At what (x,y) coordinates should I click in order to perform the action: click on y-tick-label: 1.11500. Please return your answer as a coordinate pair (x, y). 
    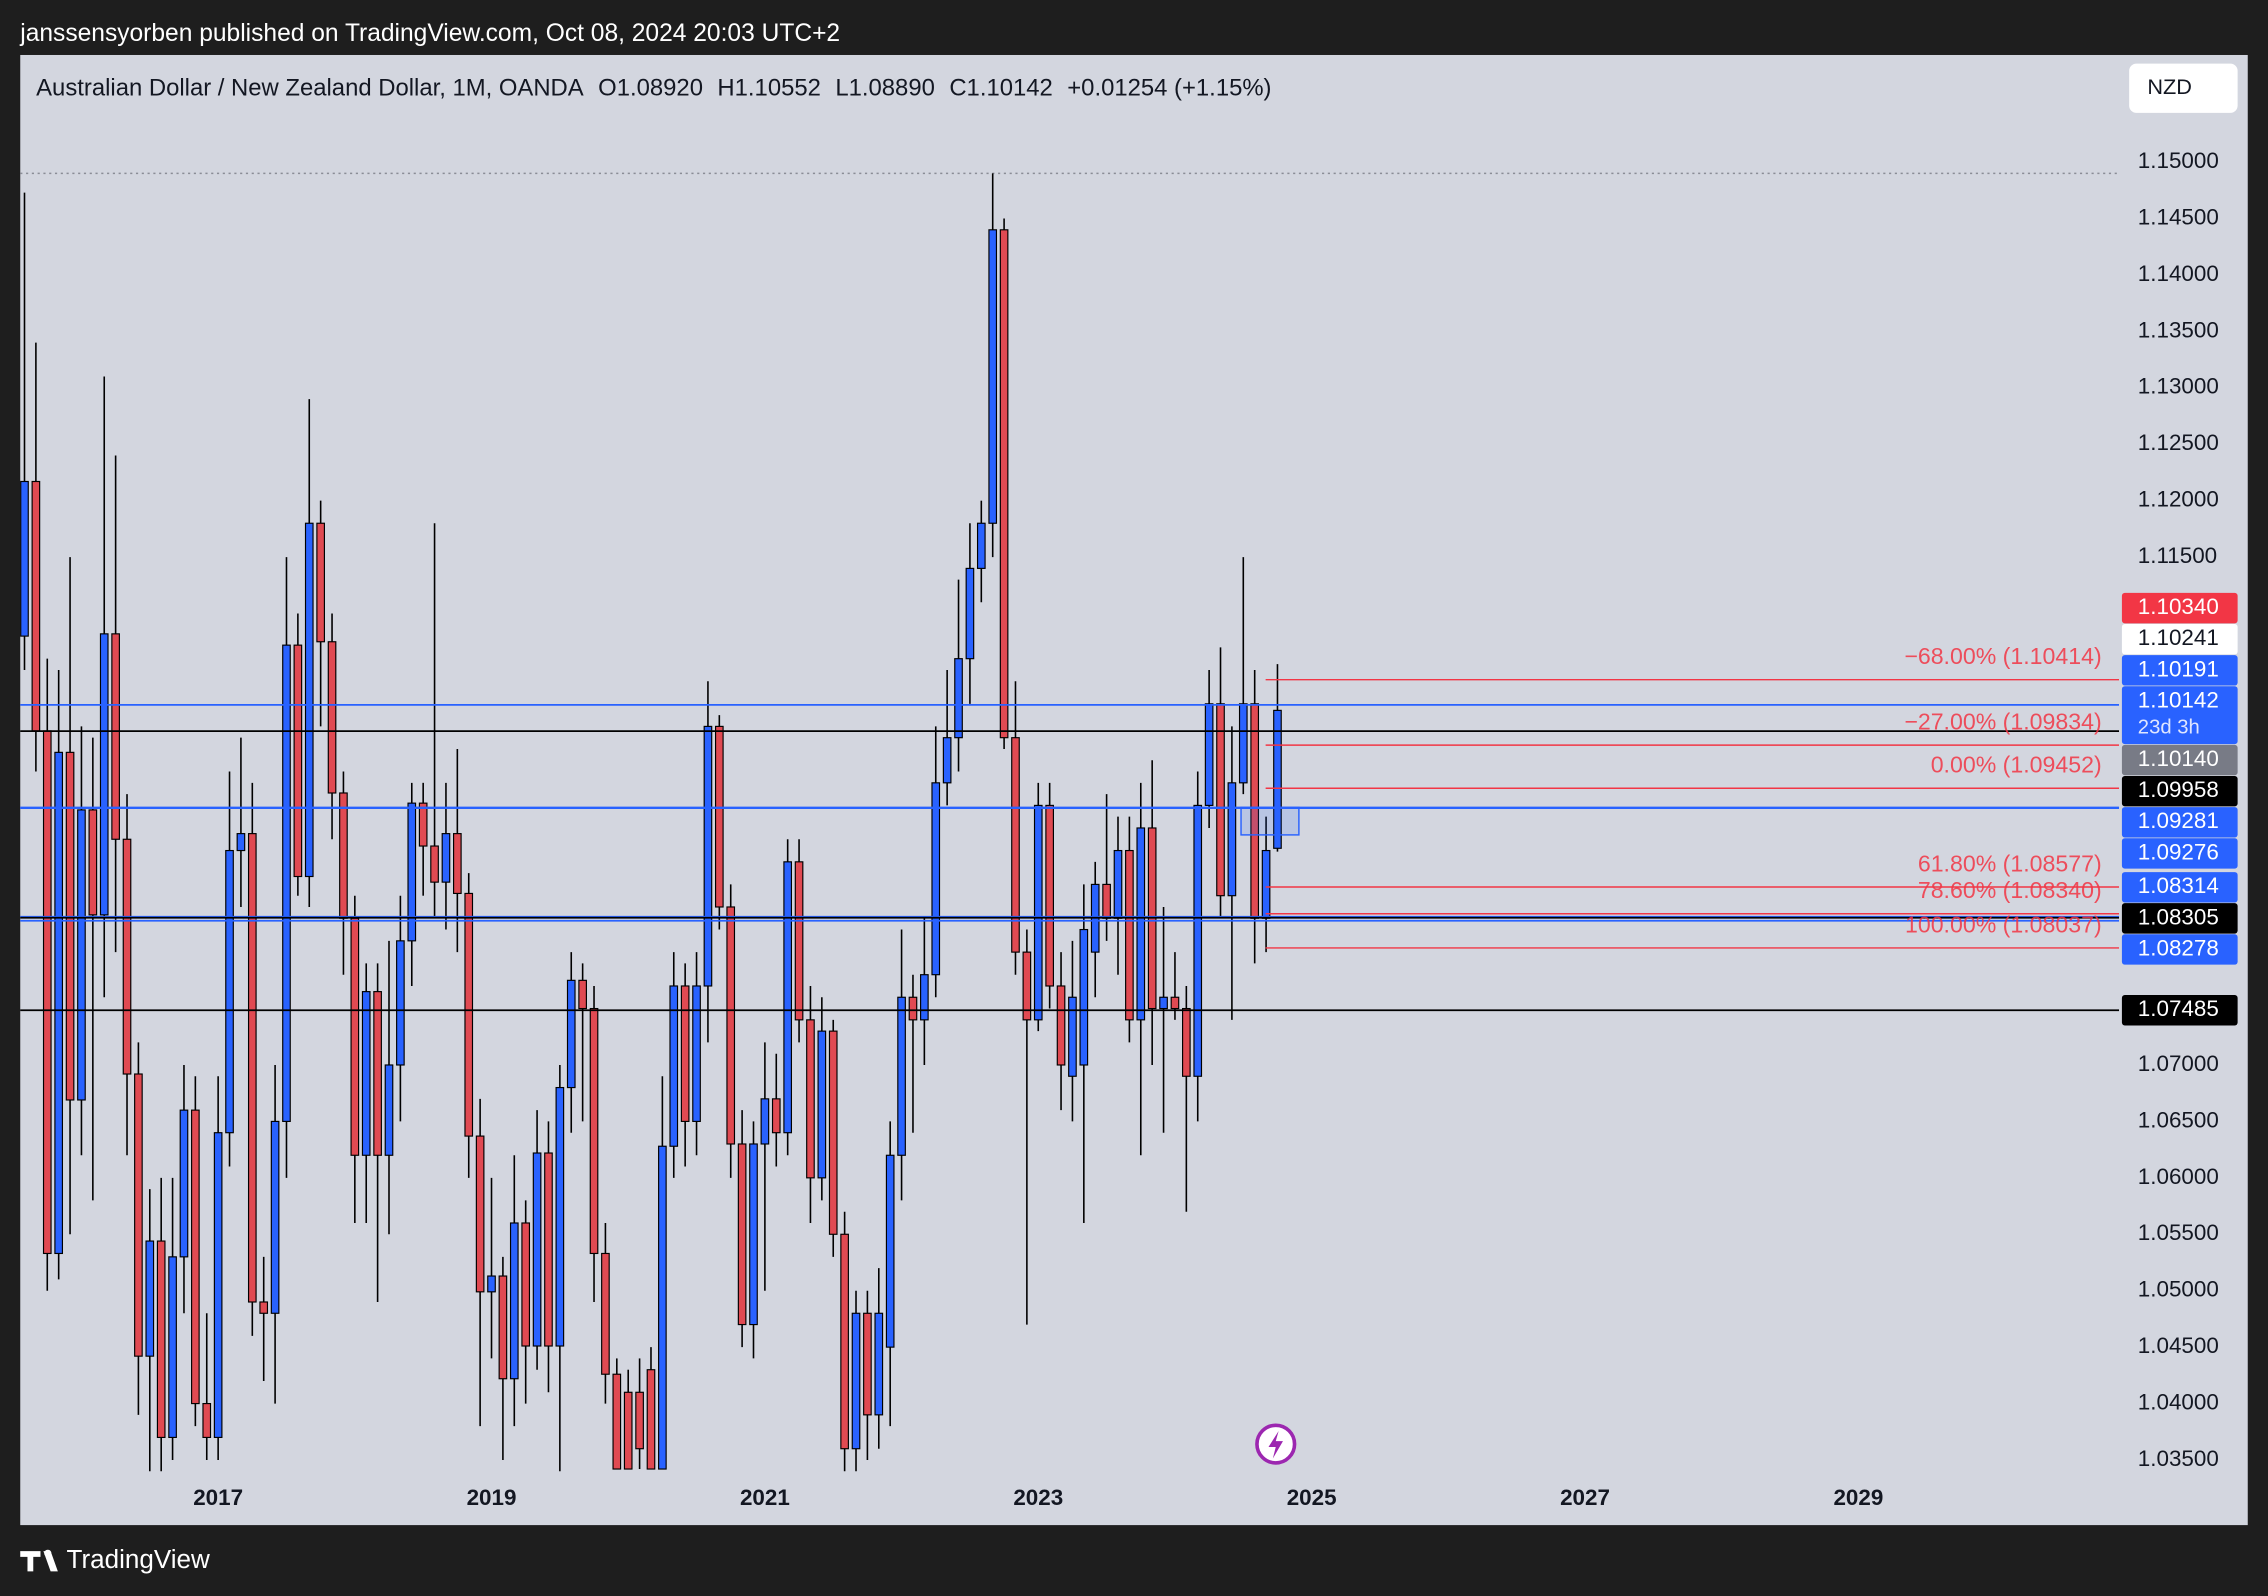
    Looking at the image, I should click on (2177, 555).